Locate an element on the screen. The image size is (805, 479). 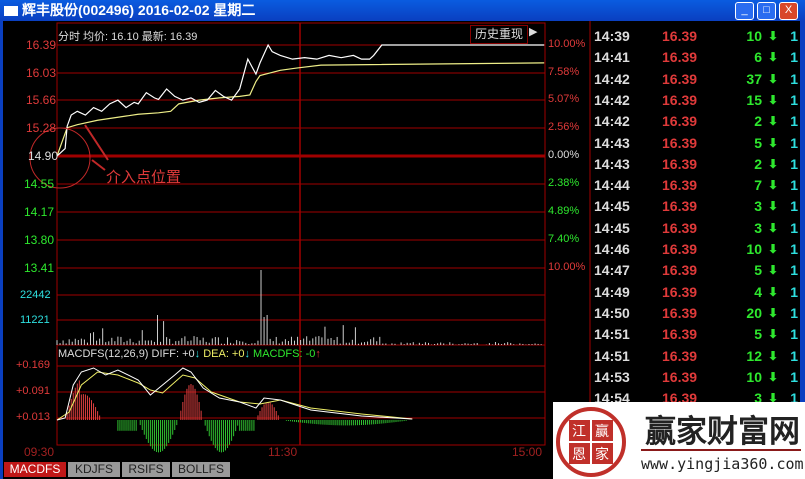
app-icon is located at coordinates (11, 11).